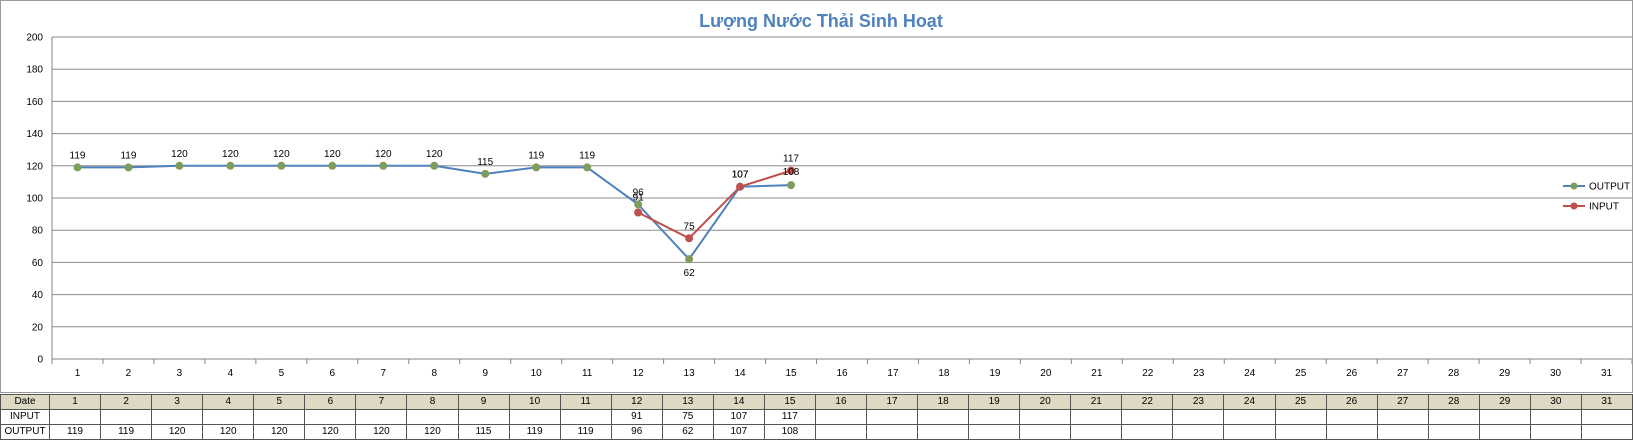 This screenshot has width=1633, height=443. Describe the element at coordinates (1199, 373) in the screenshot. I see `x-tick-label: 23` at that location.